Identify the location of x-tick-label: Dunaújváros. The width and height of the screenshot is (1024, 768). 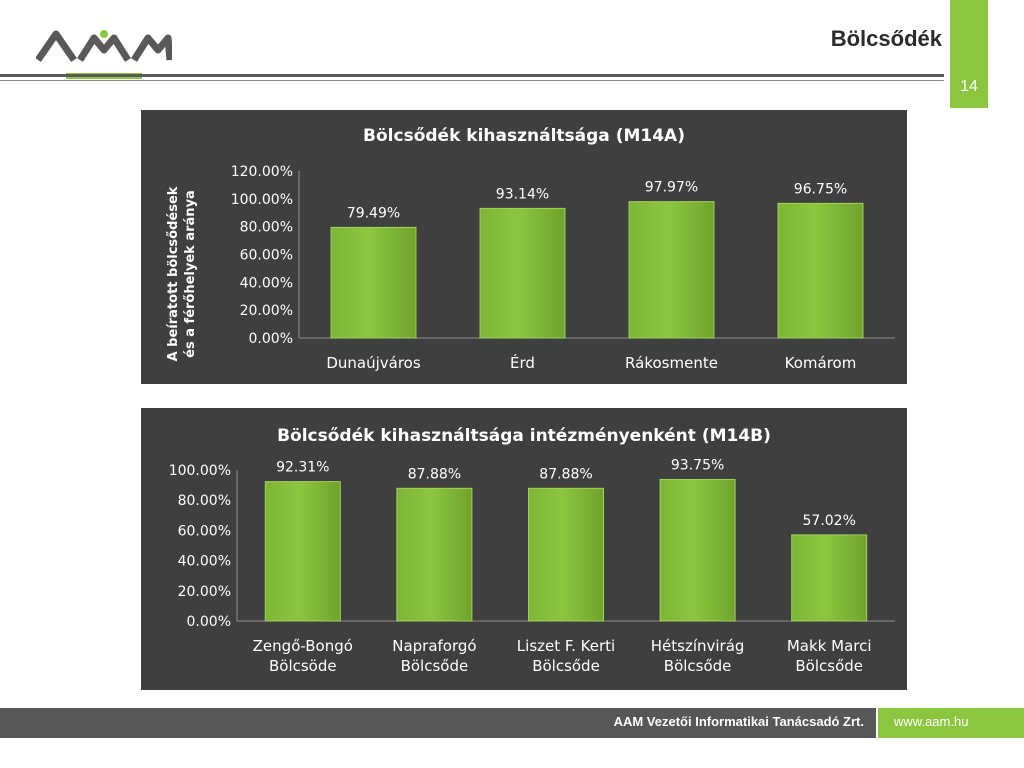
(373, 363).